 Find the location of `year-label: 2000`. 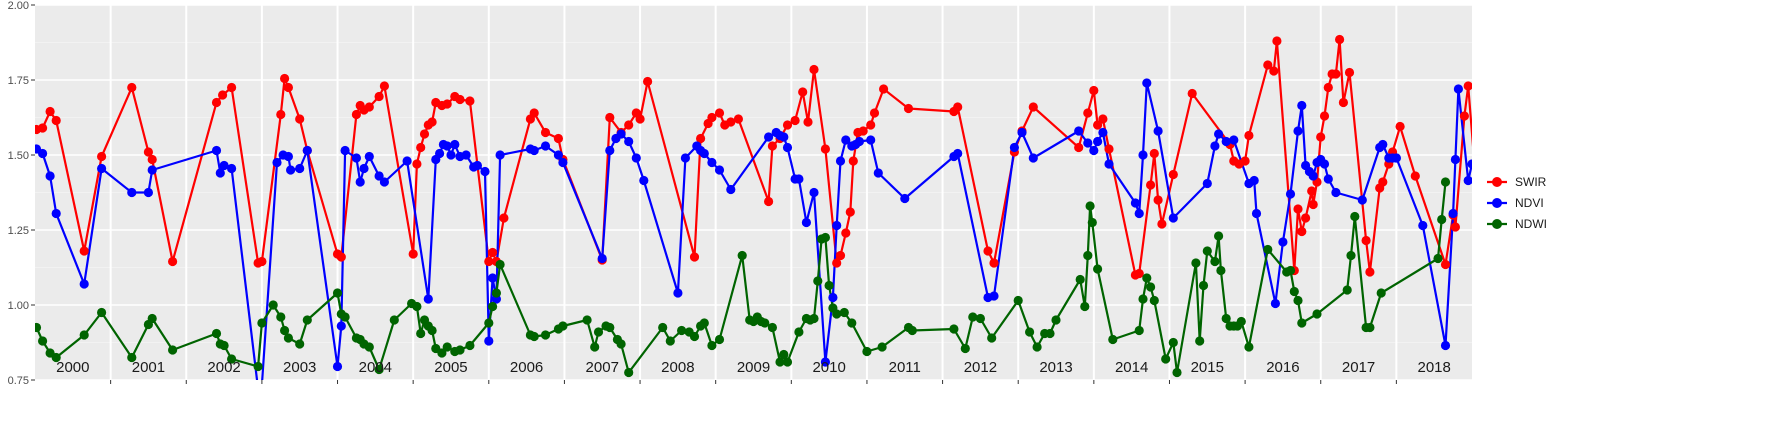

year-label: 2000 is located at coordinates (72, 367).